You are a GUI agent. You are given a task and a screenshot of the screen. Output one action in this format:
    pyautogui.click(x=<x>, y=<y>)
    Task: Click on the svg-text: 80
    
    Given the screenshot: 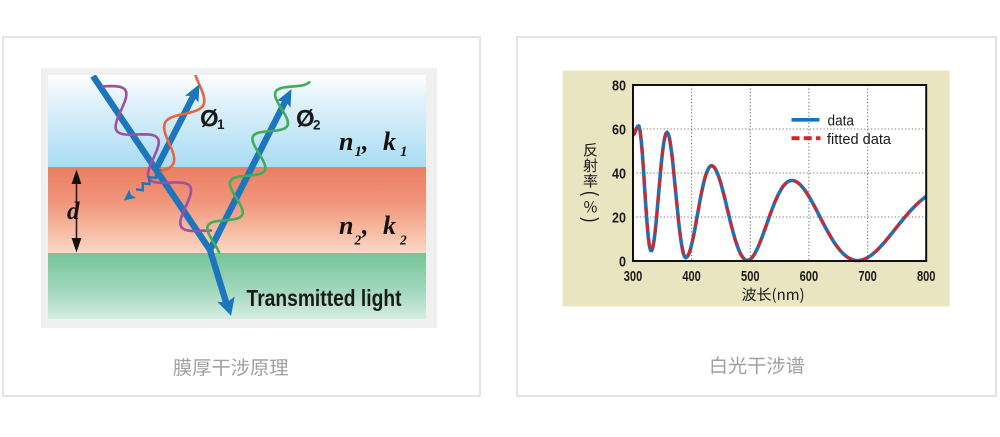 What is the action you would take?
    pyautogui.click(x=619, y=87)
    